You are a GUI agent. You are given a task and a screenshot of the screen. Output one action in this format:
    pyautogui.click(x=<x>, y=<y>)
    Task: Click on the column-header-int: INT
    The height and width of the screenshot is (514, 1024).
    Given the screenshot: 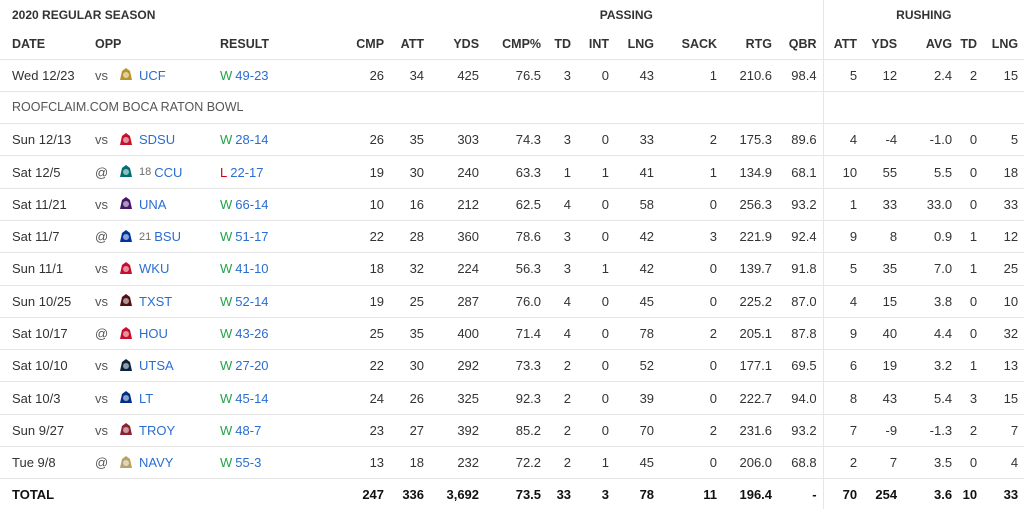 What is the action you would take?
    pyautogui.click(x=599, y=43)
    